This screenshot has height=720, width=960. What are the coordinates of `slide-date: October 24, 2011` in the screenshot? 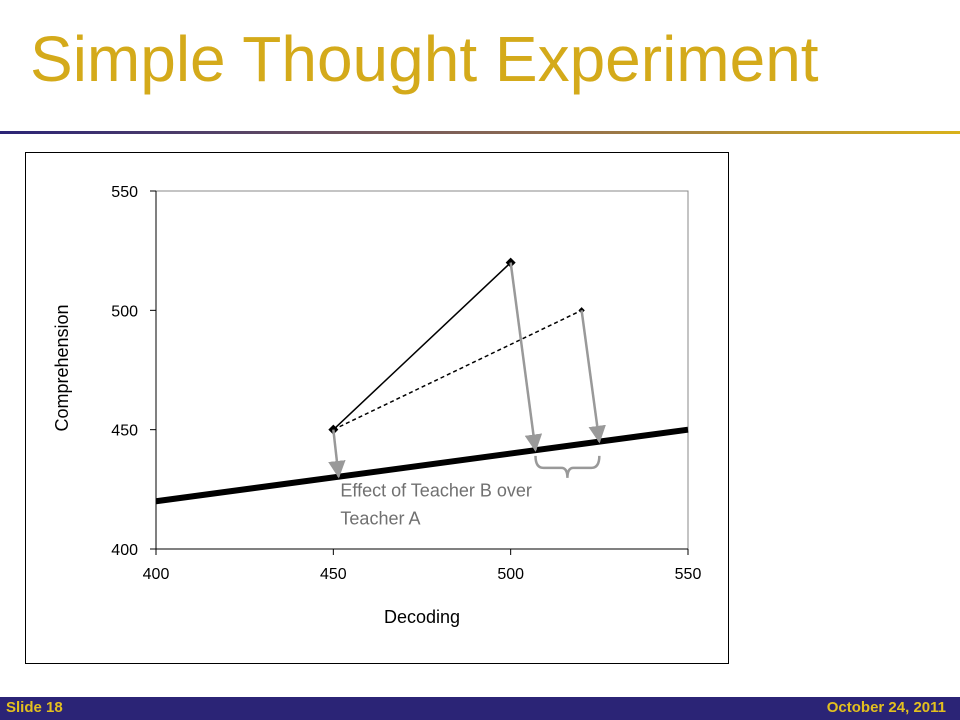 It's located at (886, 707).